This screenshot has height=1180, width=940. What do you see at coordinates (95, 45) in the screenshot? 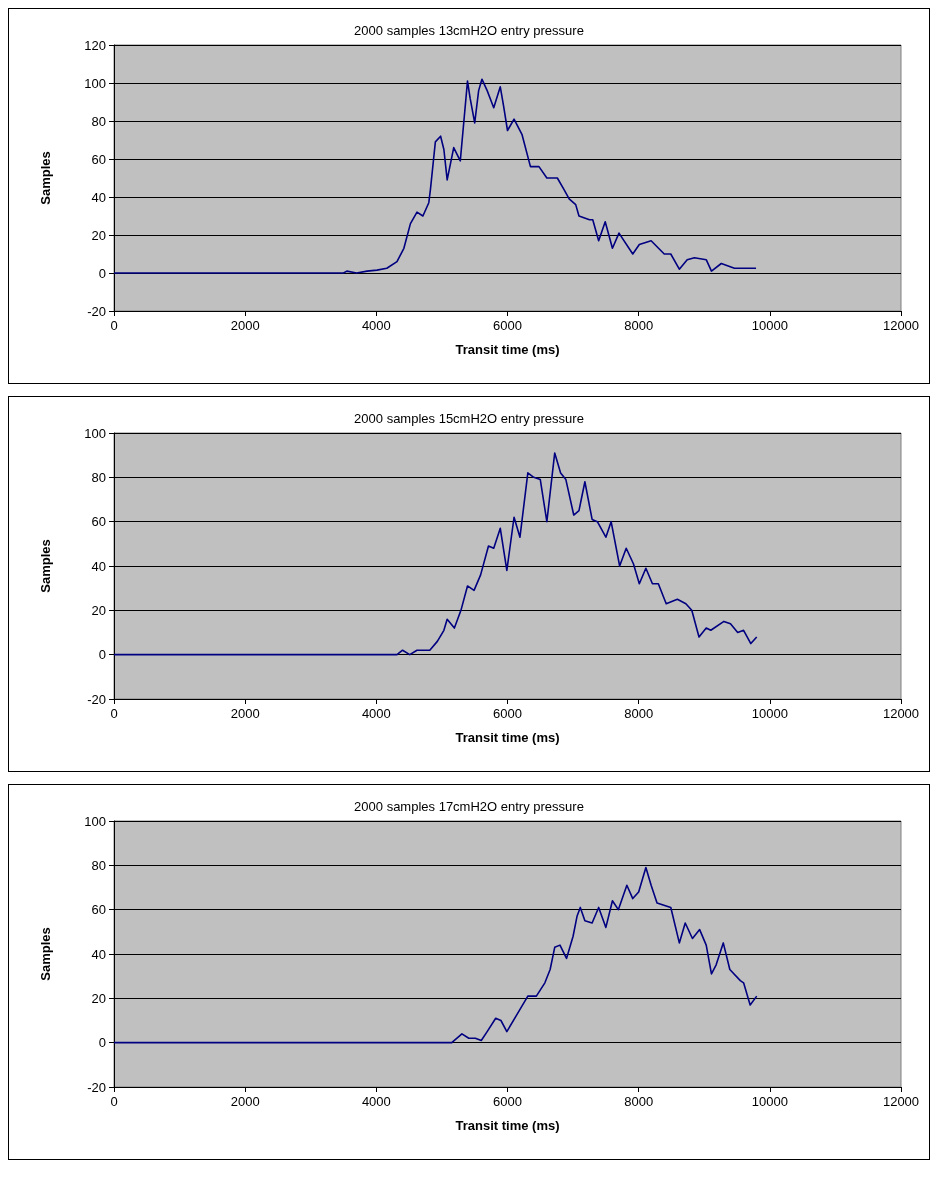
I see `y-tick-label: 120` at bounding box center [95, 45].